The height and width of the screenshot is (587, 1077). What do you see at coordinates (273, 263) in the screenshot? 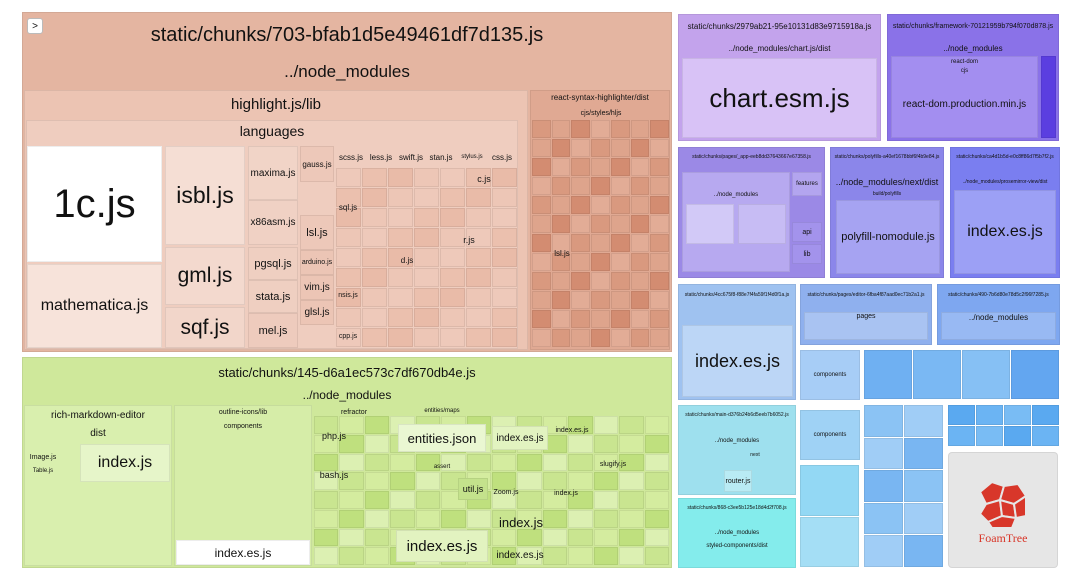
I see `file: pgsql.js` at bounding box center [273, 263].